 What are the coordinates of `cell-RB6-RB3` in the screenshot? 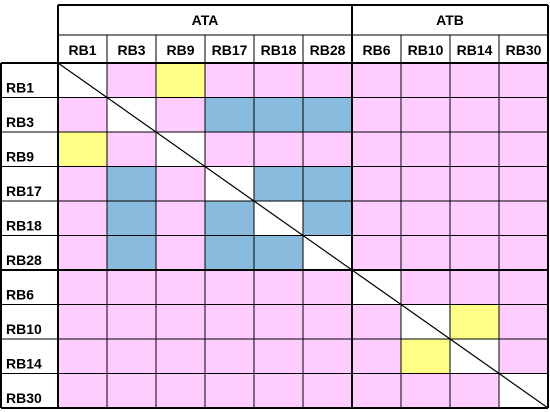 It's located at (131, 287).